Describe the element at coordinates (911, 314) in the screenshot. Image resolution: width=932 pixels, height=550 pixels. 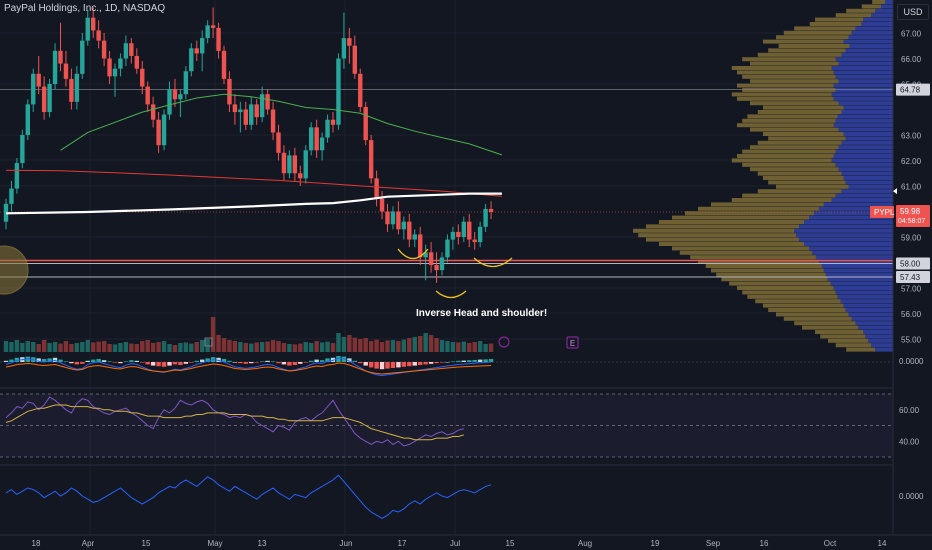
I see `price-tick-label: 56.00` at that location.